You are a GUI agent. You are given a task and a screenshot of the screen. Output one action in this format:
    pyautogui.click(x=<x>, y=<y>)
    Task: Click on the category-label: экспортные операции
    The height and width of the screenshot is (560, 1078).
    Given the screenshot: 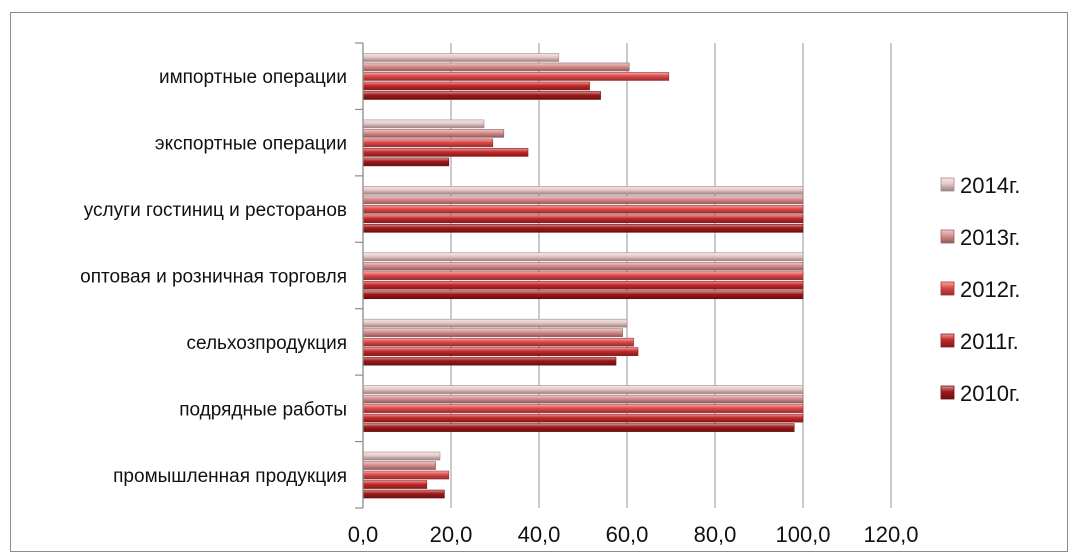 What is the action you would take?
    pyautogui.click(x=251, y=144)
    